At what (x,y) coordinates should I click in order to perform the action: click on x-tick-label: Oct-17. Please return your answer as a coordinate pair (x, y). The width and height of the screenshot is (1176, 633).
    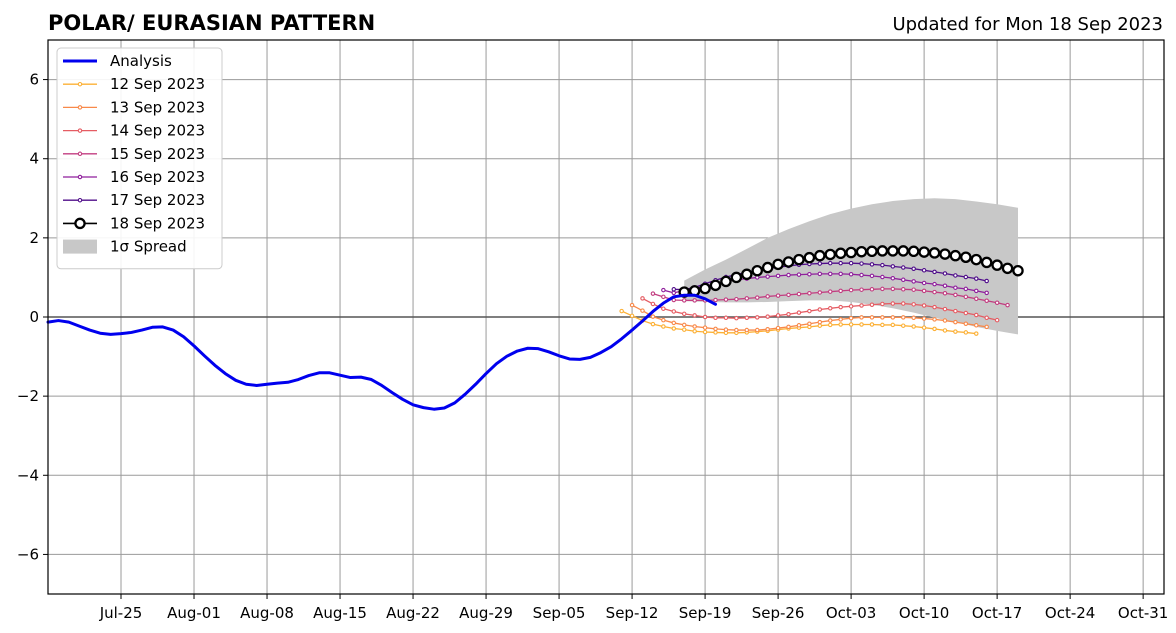
    Looking at the image, I should click on (997, 613).